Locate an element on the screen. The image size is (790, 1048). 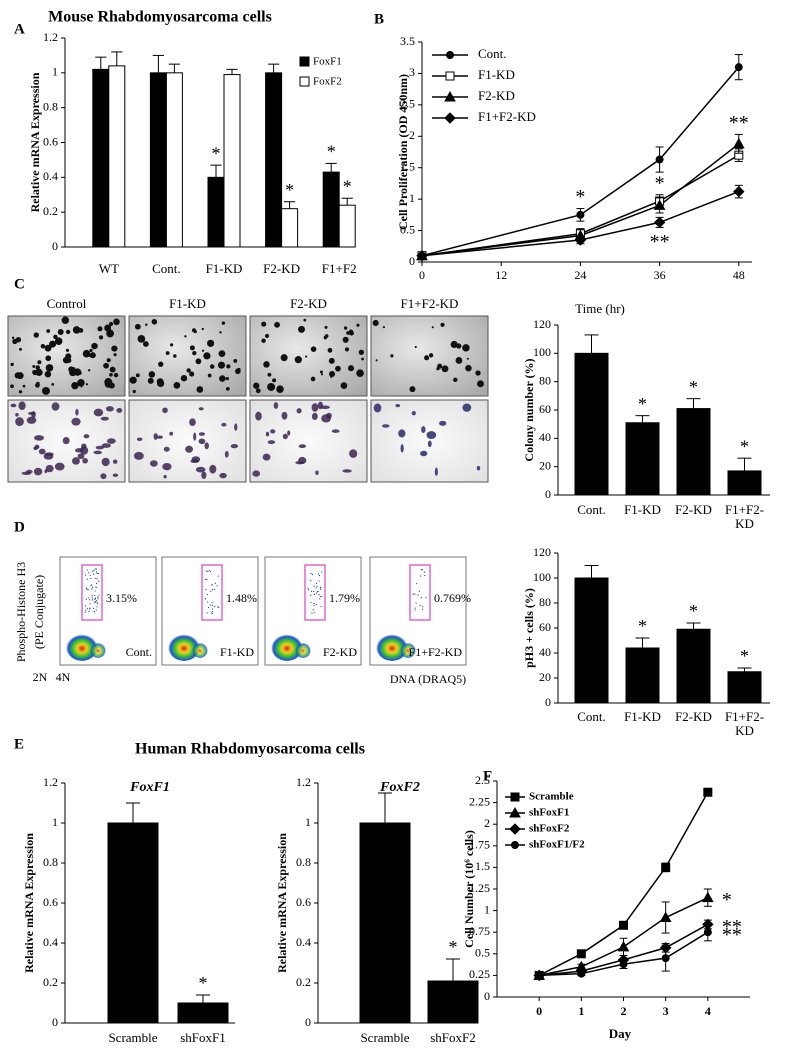
x-tick-label: F2-KD is located at coordinates (282, 269).